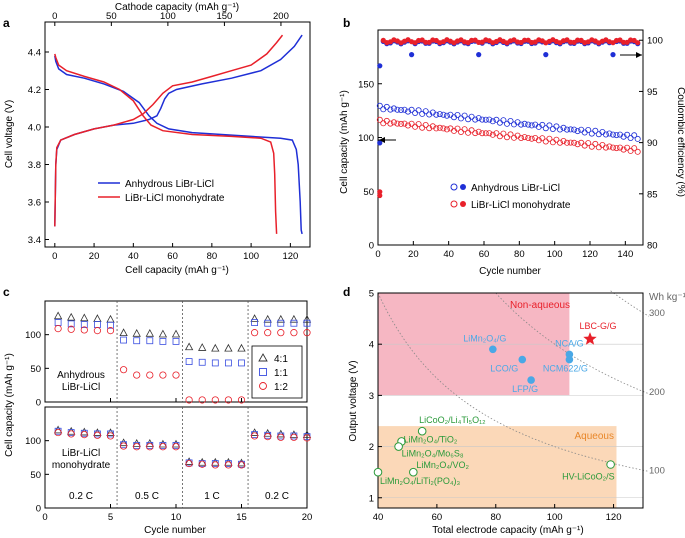 This screenshot has height=538, width=685. What do you see at coordinates (34, 128) in the screenshot?
I see `a-ytick-label: 4.0` at bounding box center [34, 128].